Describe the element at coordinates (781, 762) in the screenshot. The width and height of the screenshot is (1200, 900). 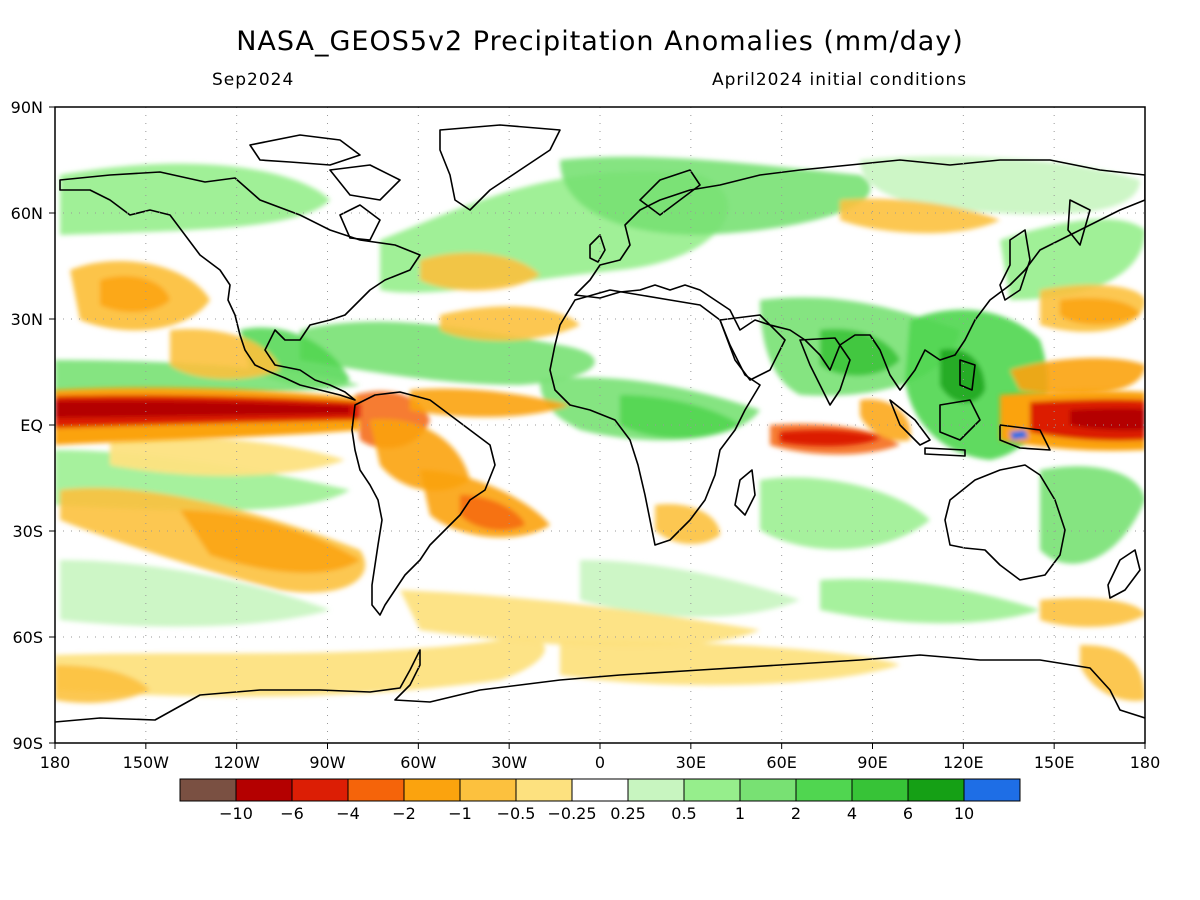
I see `lon-label: 60E` at that location.